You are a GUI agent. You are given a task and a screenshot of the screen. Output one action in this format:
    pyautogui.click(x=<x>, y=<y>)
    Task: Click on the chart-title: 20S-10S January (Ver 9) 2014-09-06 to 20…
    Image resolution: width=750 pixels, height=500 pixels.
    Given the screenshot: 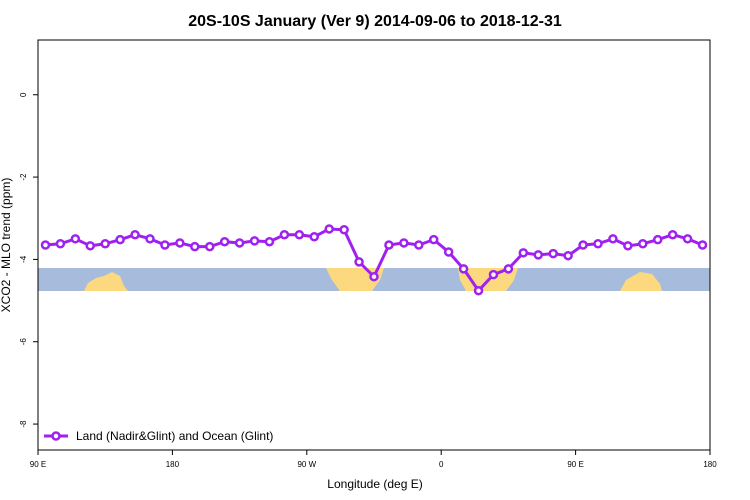 What is the action you would take?
    pyautogui.click(x=375, y=21)
    